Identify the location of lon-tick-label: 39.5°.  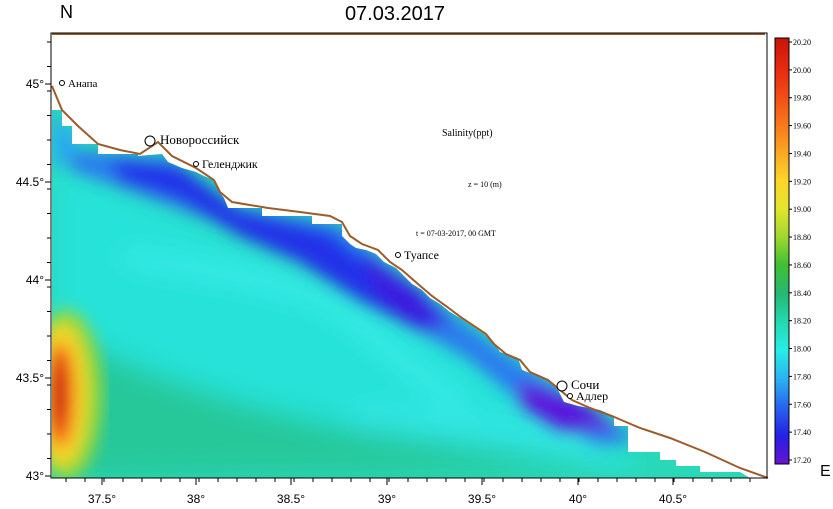
(482, 499).